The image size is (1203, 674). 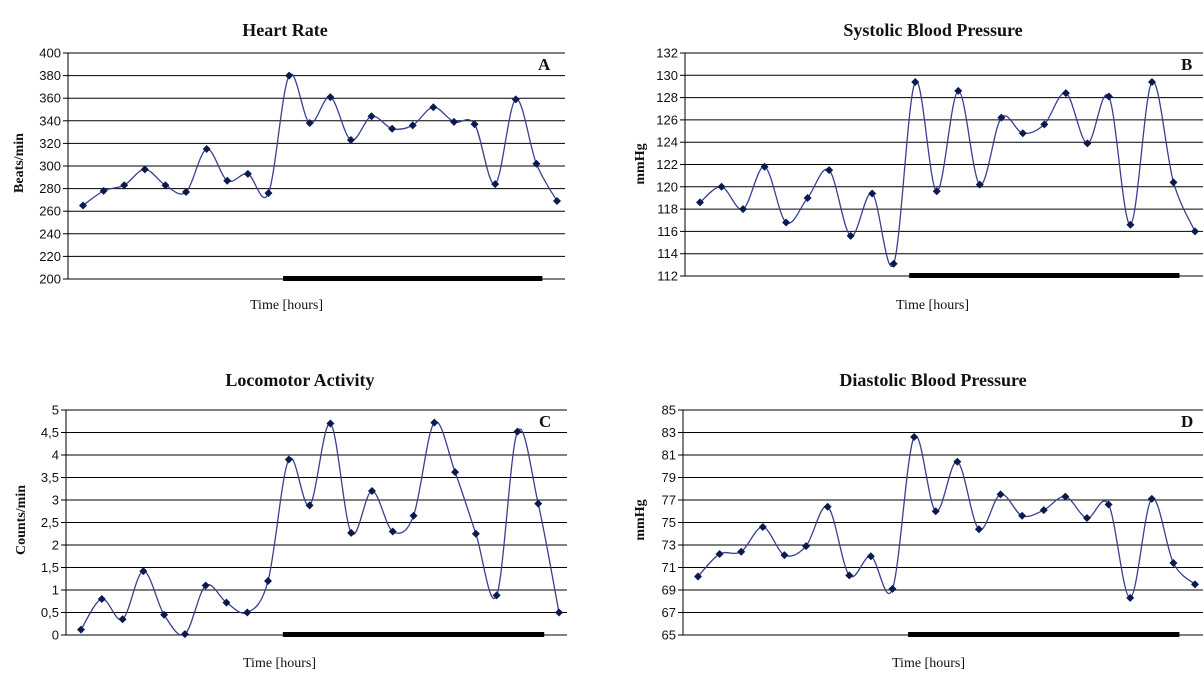 I want to click on panel-letter: C, so click(x=545, y=421).